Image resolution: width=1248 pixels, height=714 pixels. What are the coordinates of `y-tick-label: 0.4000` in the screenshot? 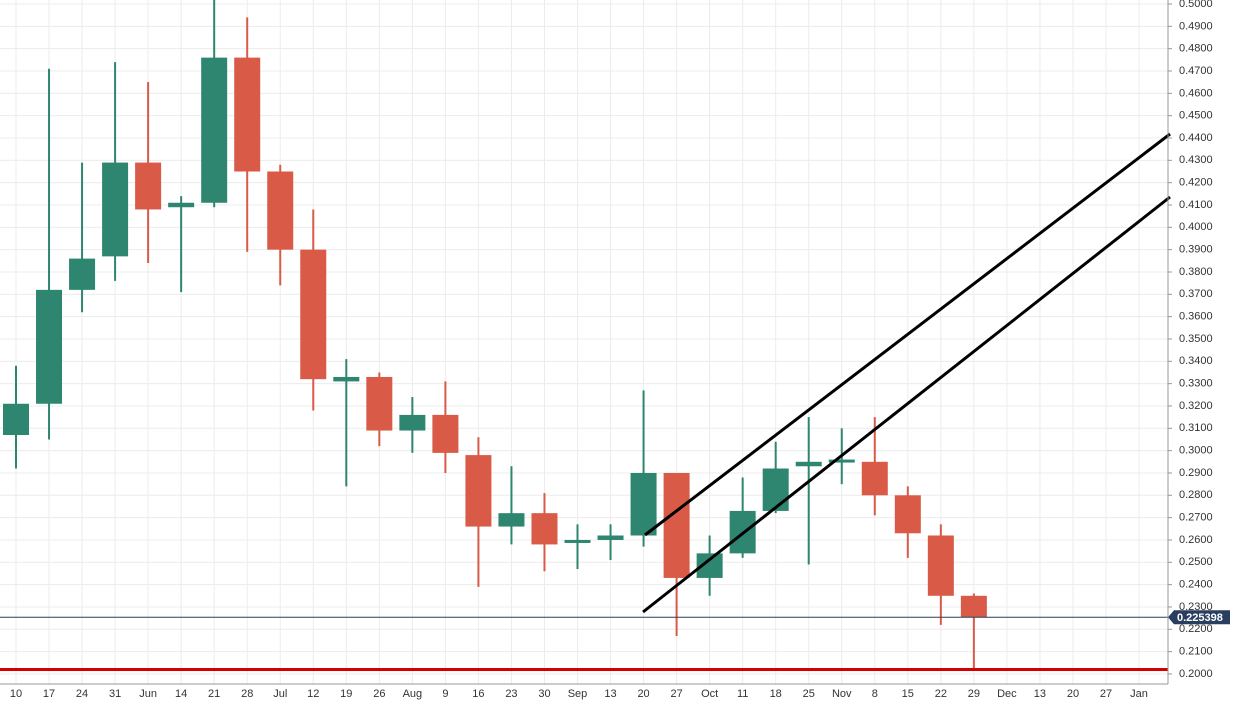 It's located at (1196, 227).